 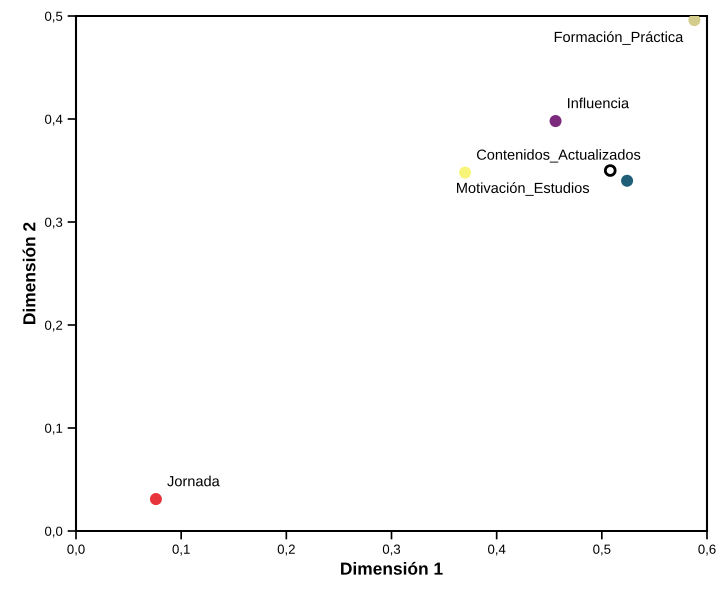 What do you see at coordinates (392, 568) in the screenshot?
I see `x-axis-title: Dimensión 1` at bounding box center [392, 568].